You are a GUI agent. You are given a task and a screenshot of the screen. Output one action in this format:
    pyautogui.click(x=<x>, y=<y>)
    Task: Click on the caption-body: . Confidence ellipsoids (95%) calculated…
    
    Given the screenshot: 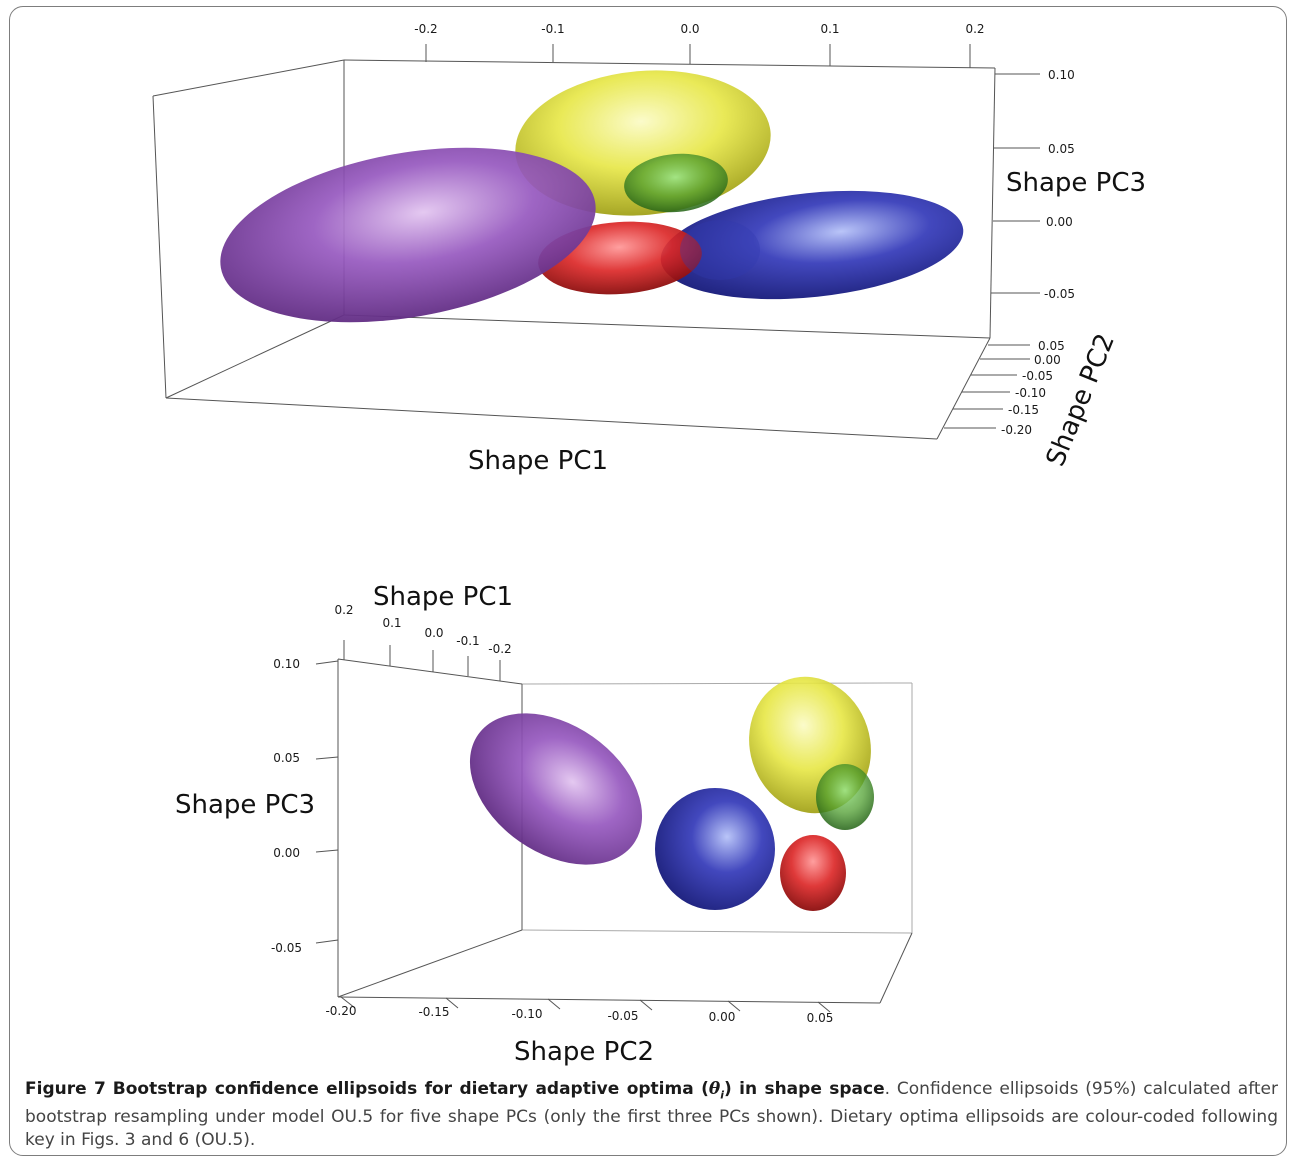 What is the action you would take?
    pyautogui.click(x=651, y=1115)
    